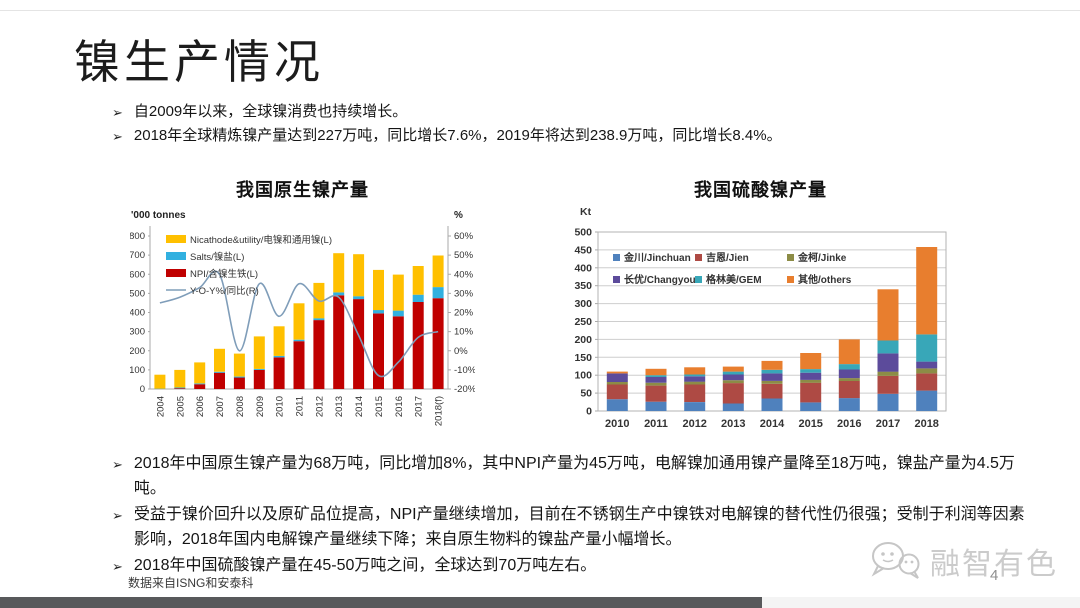 Image resolution: width=1080 pixels, height=608 pixels. Describe the element at coordinates (589, 412) in the screenshot. I see `y-axis-tick-label: 0` at that location.